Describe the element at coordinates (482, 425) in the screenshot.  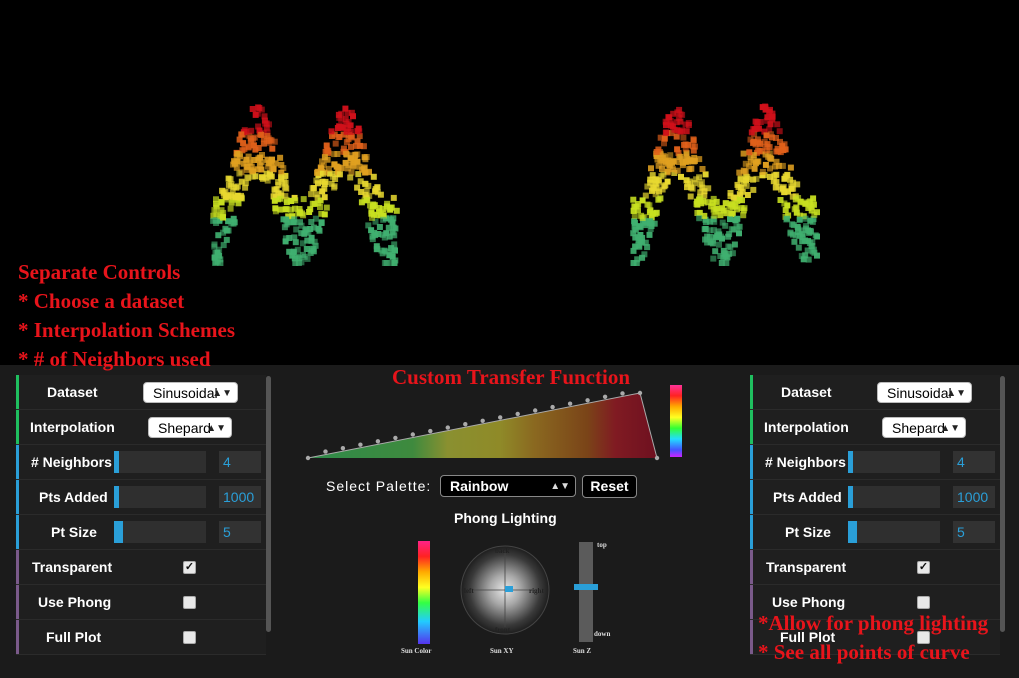
I see `transfer-function-control-points` at that location.